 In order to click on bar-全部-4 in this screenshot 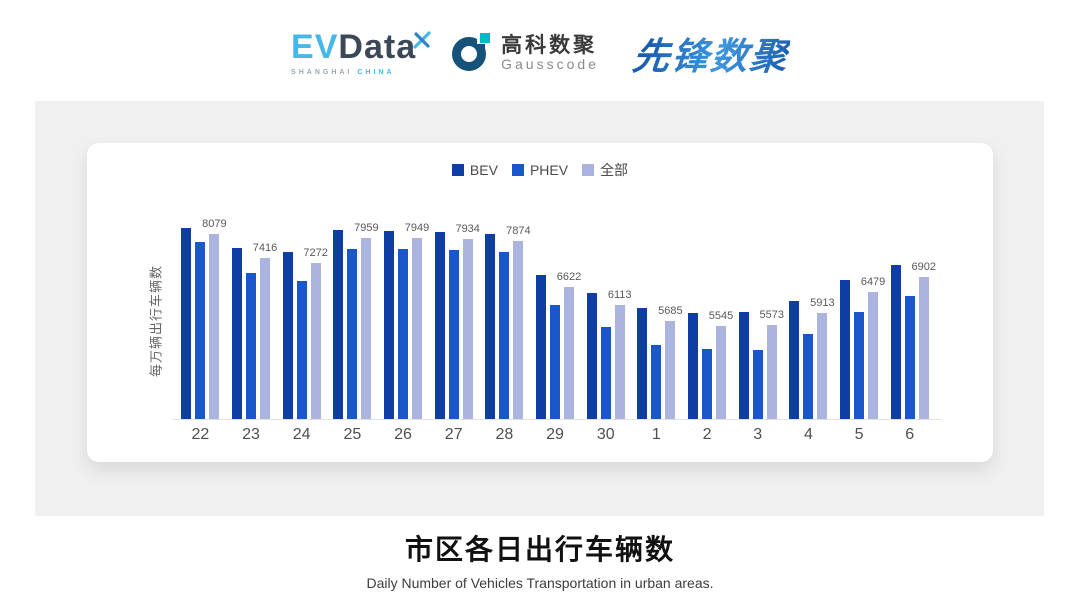, I will do `click(822, 366)`.